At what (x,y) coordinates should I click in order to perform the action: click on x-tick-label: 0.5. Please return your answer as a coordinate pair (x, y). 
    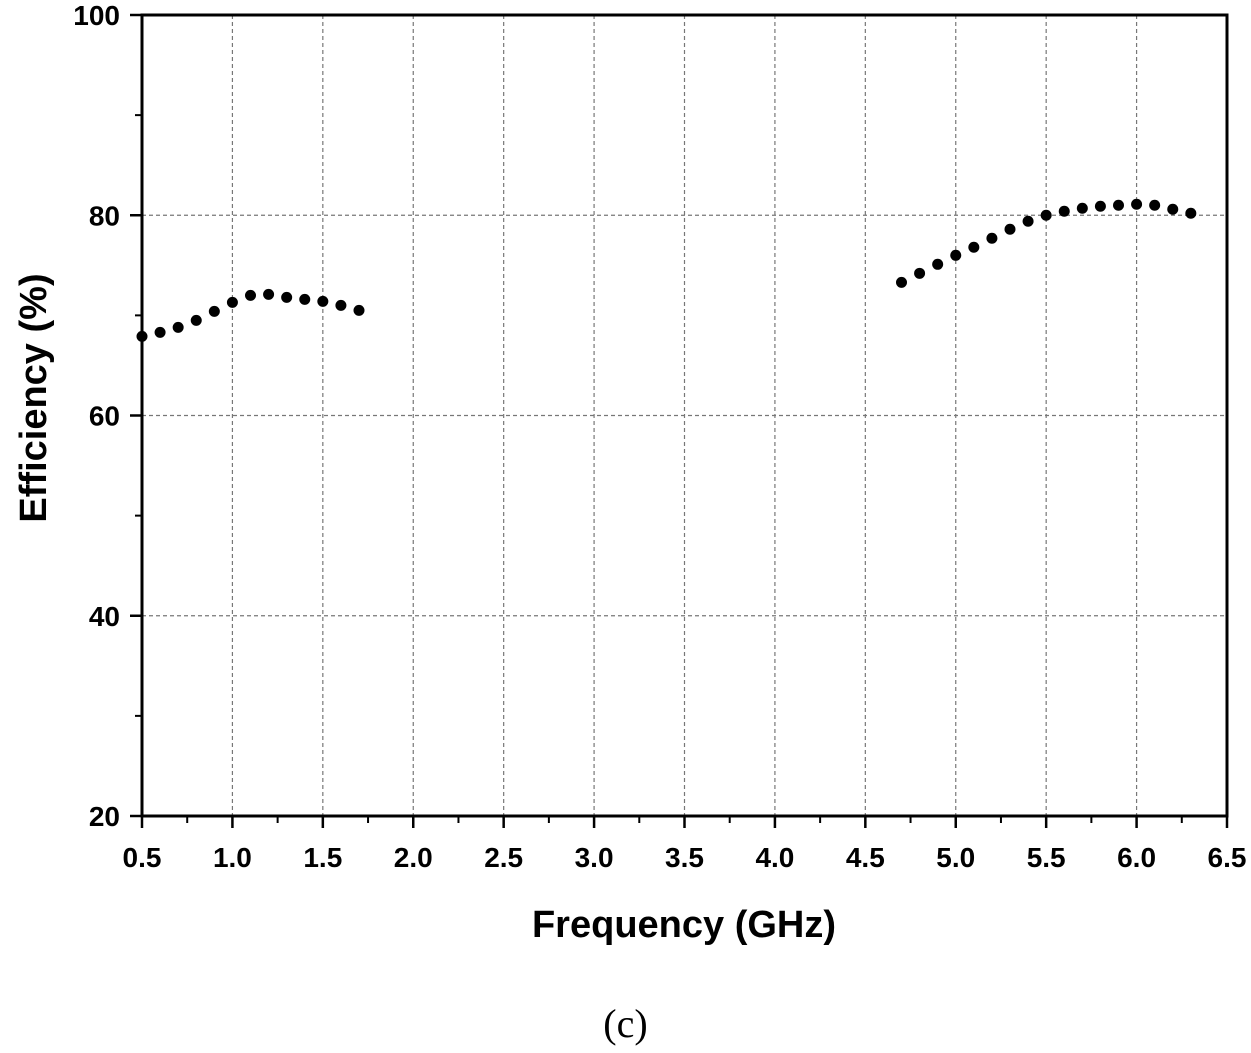
    Looking at the image, I should click on (142, 857).